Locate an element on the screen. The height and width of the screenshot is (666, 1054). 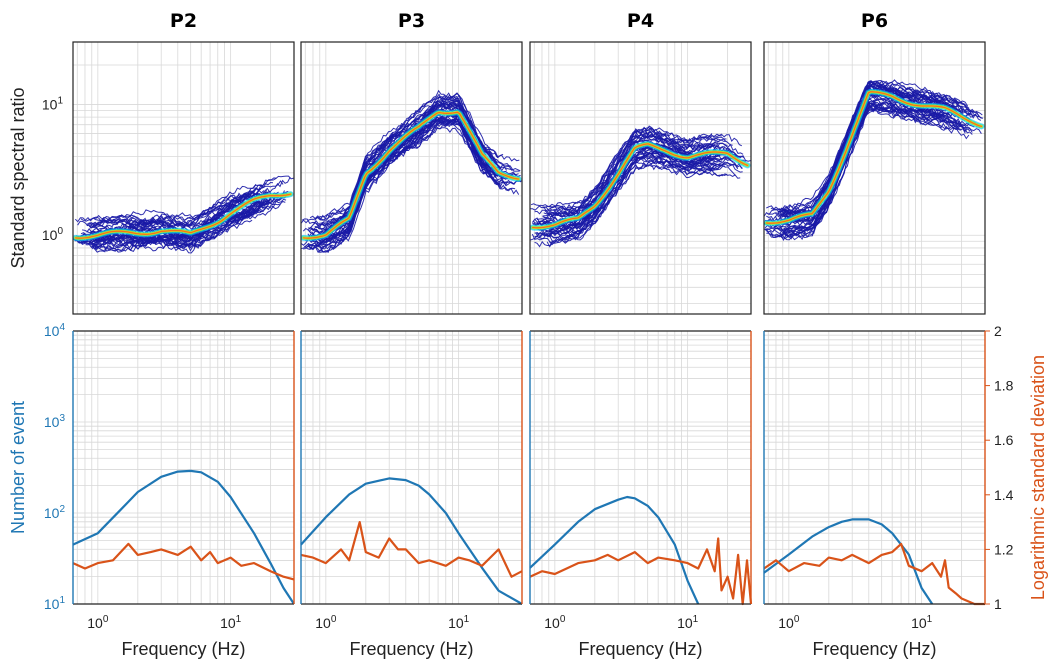
panel-title: P2 is located at coordinates (183, 21).